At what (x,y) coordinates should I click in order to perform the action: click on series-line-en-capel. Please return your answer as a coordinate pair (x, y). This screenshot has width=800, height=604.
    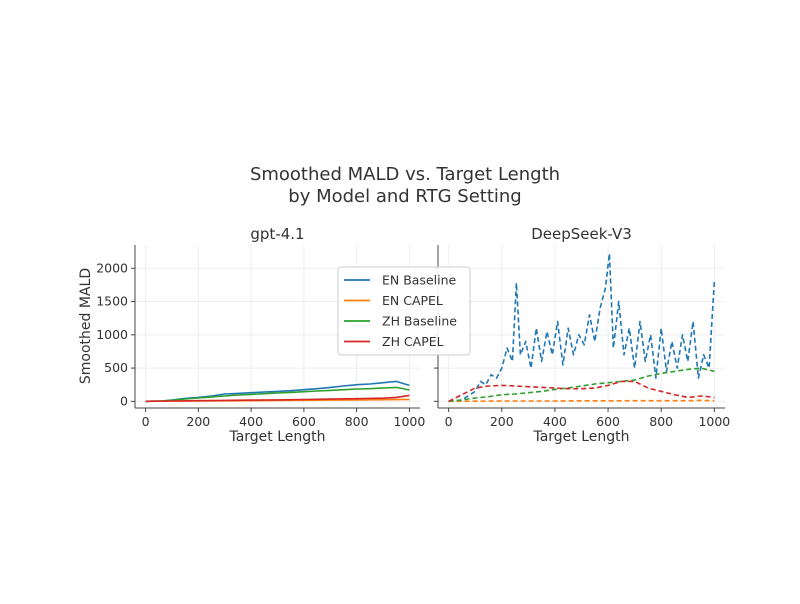
    Looking at the image, I should click on (581, 401).